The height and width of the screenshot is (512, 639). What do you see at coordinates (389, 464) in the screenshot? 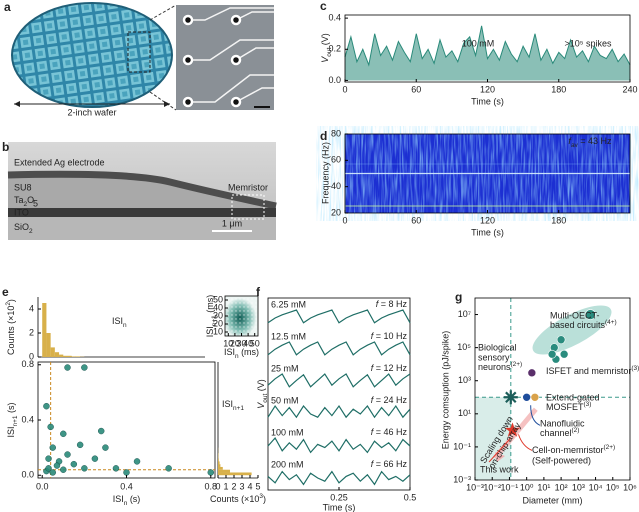
I see `frequency-label: f = 66 Hz` at bounding box center [389, 464].